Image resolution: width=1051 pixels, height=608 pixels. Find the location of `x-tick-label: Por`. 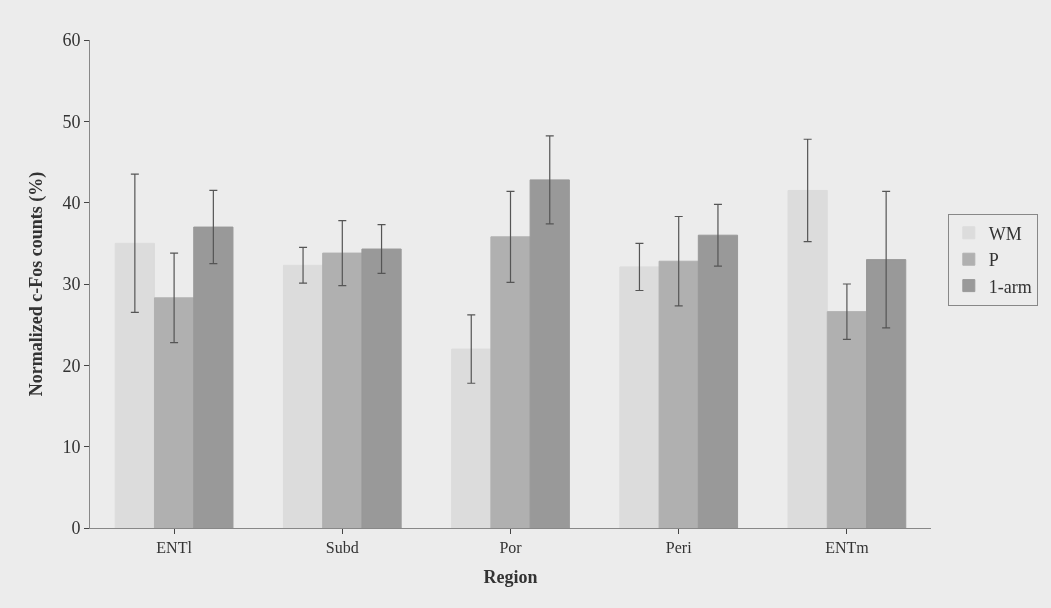

x-tick-label: Por is located at coordinates (511, 548).